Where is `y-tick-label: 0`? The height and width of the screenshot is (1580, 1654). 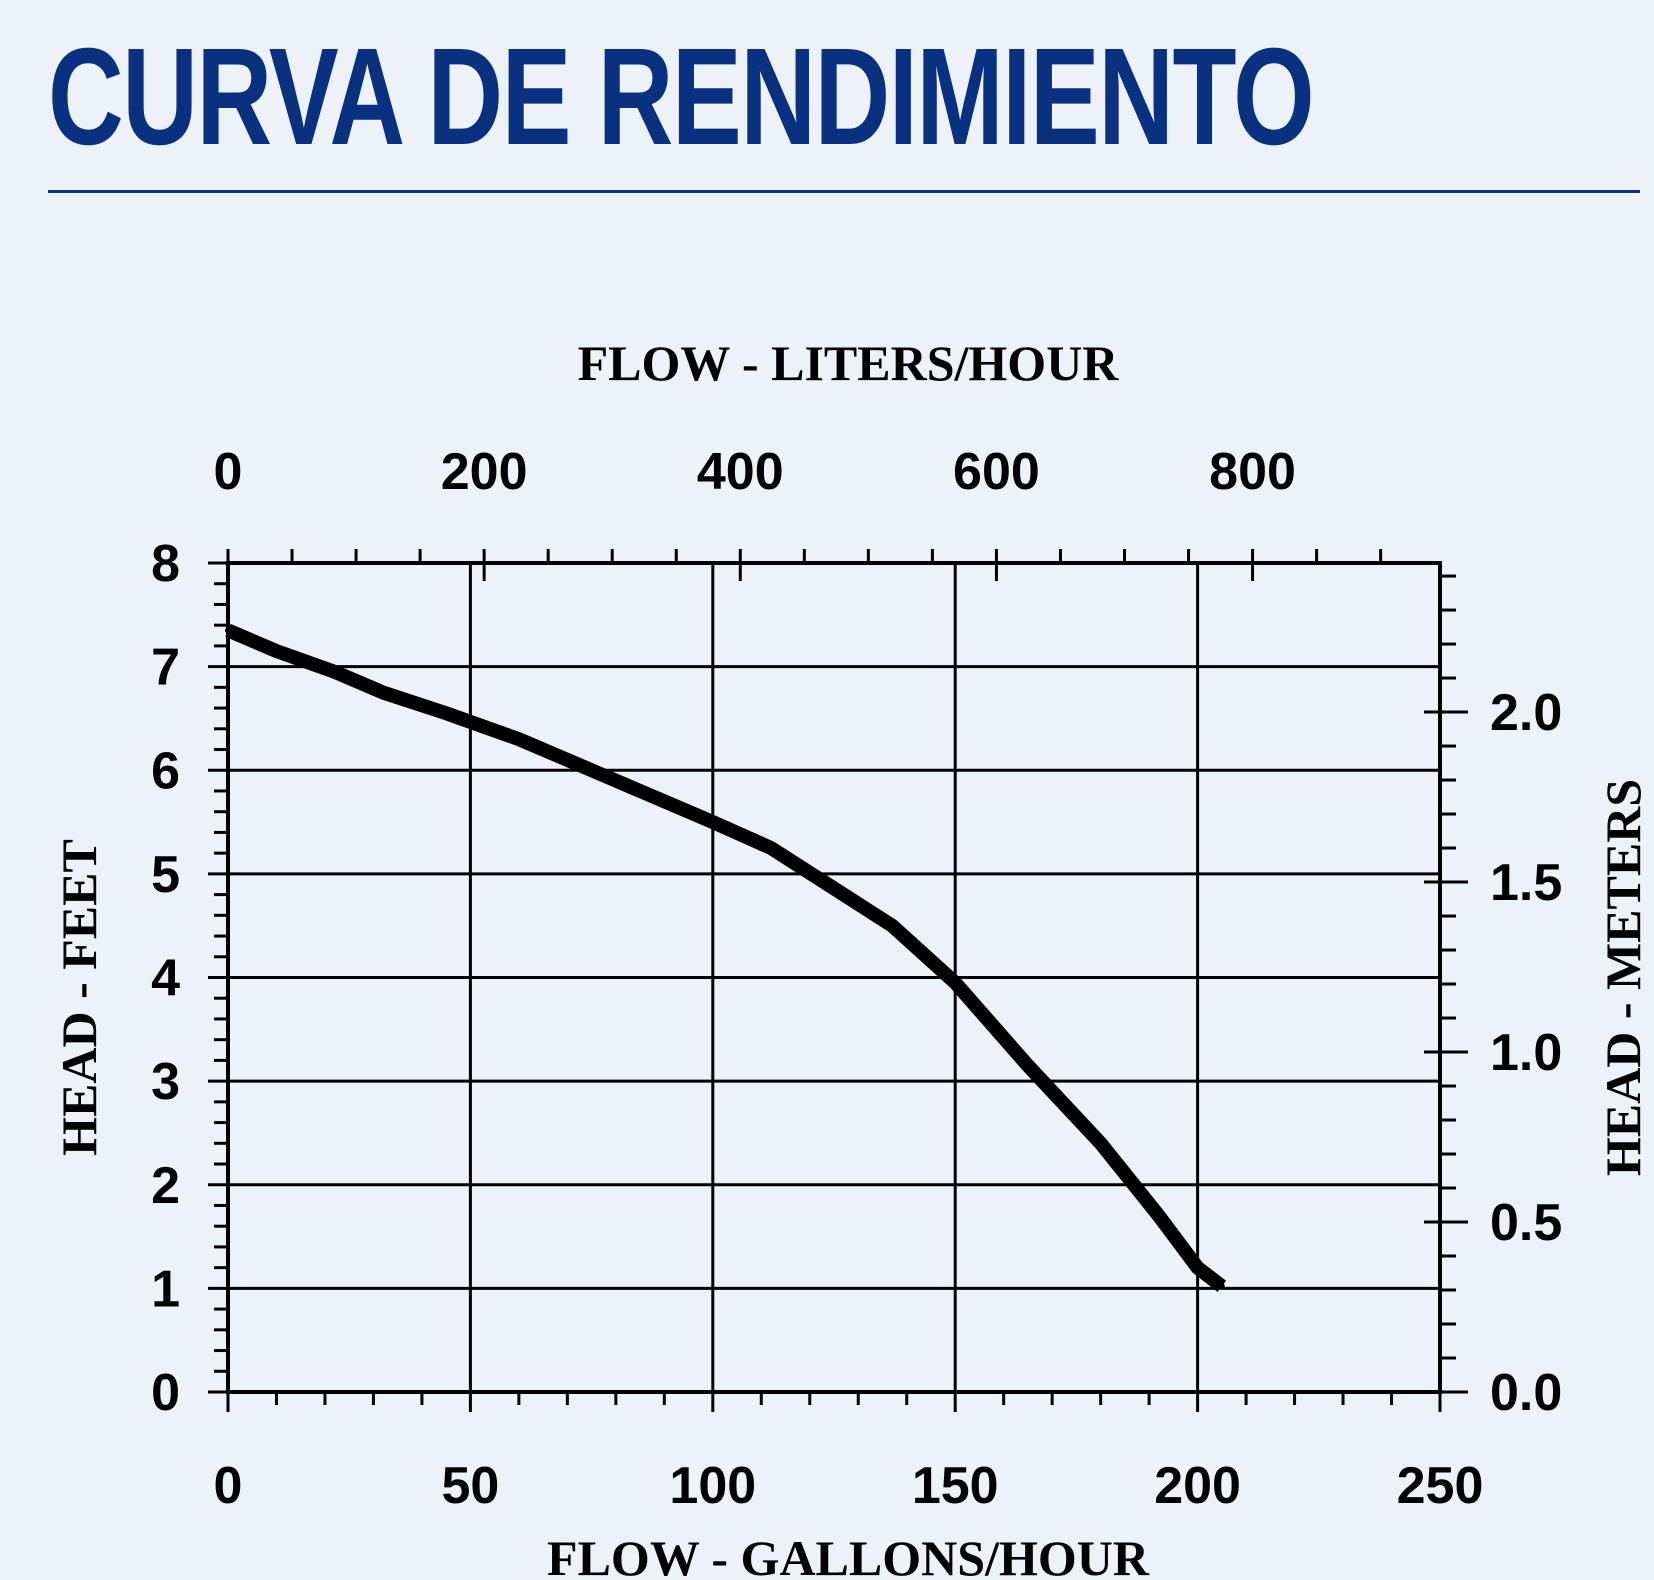 y-tick-label: 0 is located at coordinates (165, 1393).